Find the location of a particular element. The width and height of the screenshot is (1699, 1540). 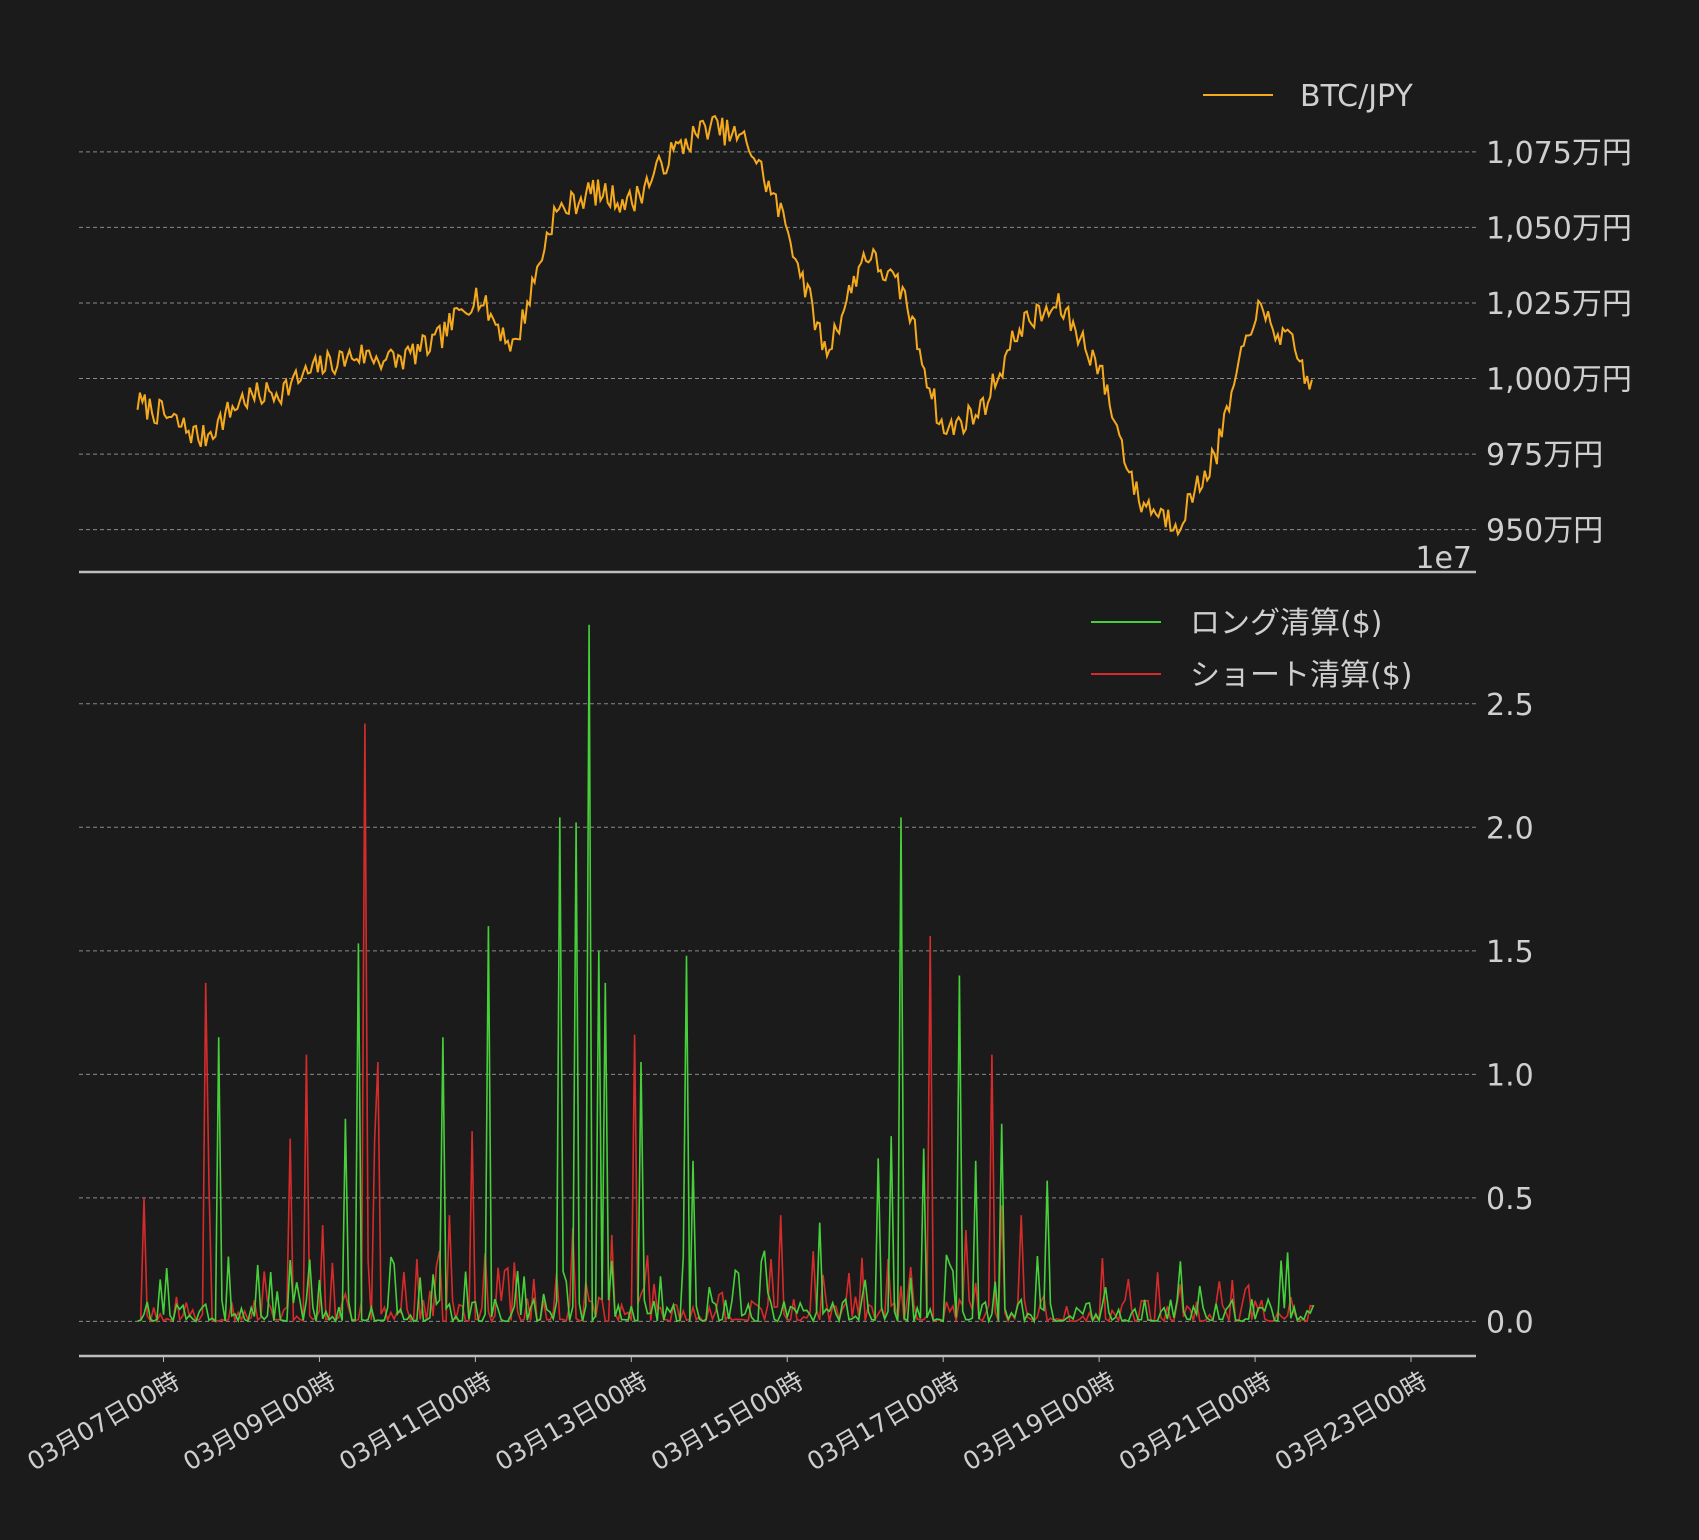

liquidation-y-tick-labels: 0.0 0.5 1.0 1.5 2.0 2.5 is located at coordinates (1510, 1014).